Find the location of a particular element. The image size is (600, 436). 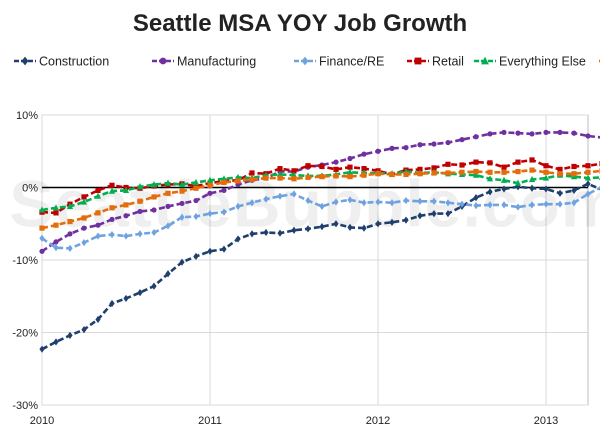

x-tick-label: 2010 is located at coordinates (42, 421).